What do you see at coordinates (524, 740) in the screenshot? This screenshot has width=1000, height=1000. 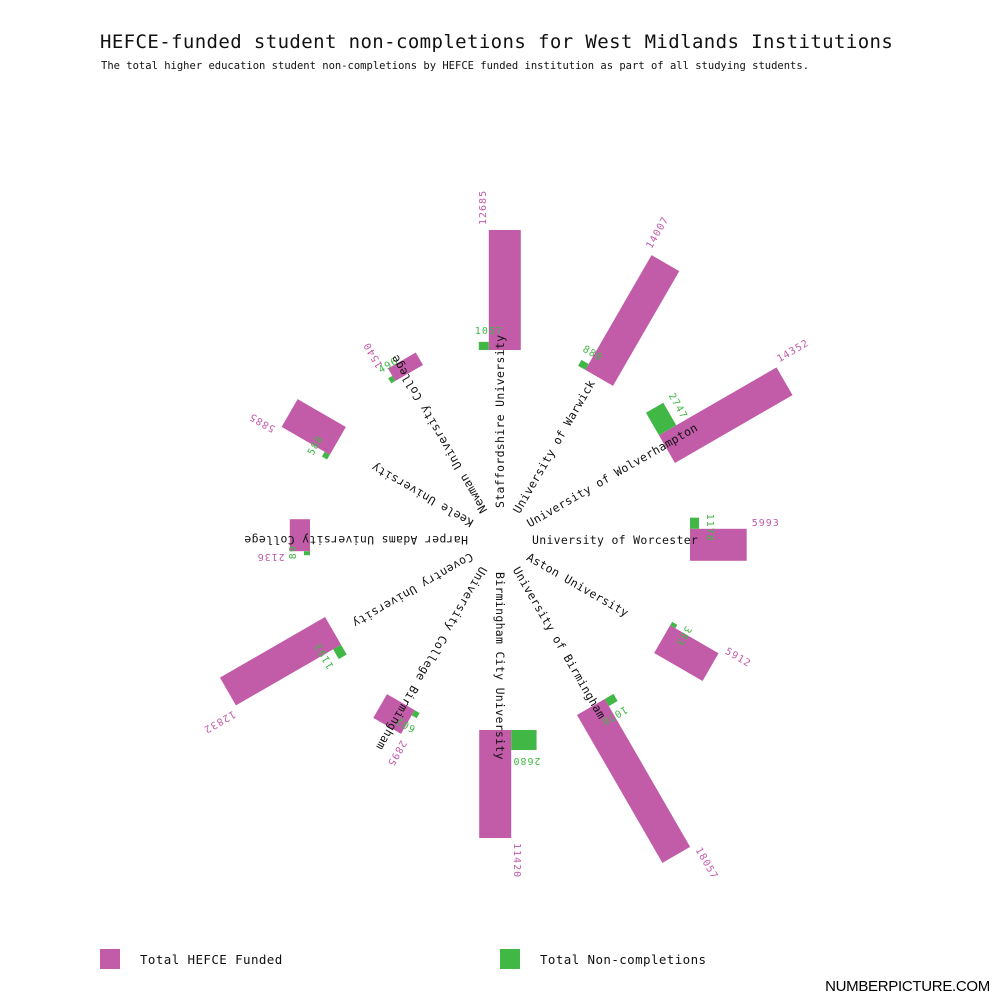 I see `bar-noncomp-birmingham-city-university` at bounding box center [524, 740].